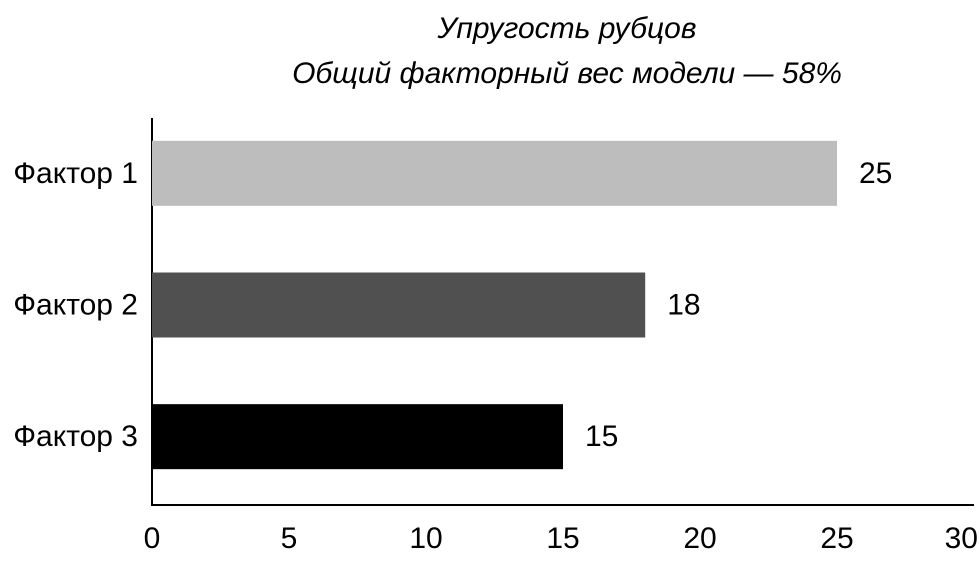 This screenshot has width=980, height=566. Describe the element at coordinates (961, 538) in the screenshot. I see `x-tick-label: 30` at that location.